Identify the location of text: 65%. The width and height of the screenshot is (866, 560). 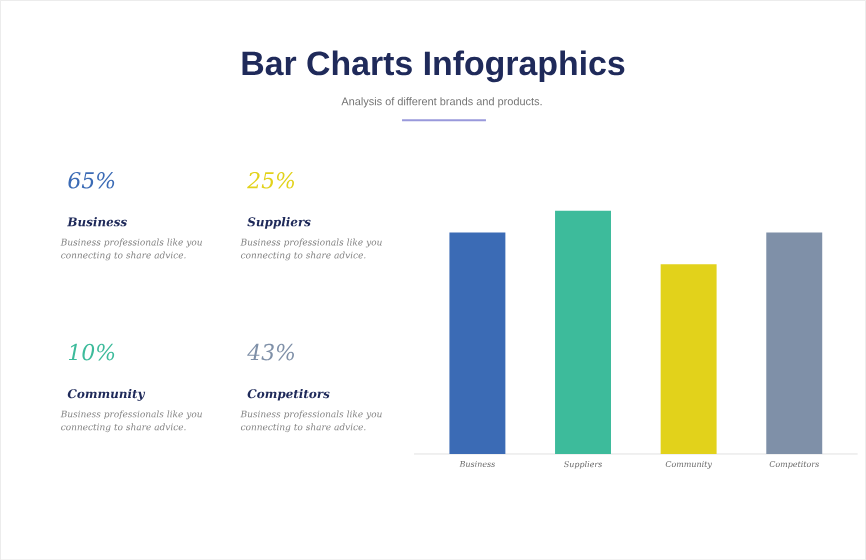
(91, 180).